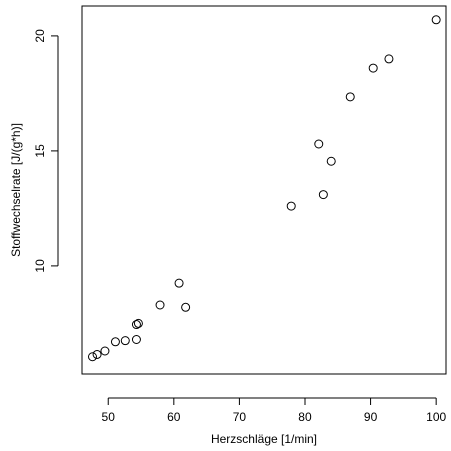 The width and height of the screenshot is (451, 451). Describe the element at coordinates (240, 417) in the screenshot. I see `x-tick-label: 70` at that location.